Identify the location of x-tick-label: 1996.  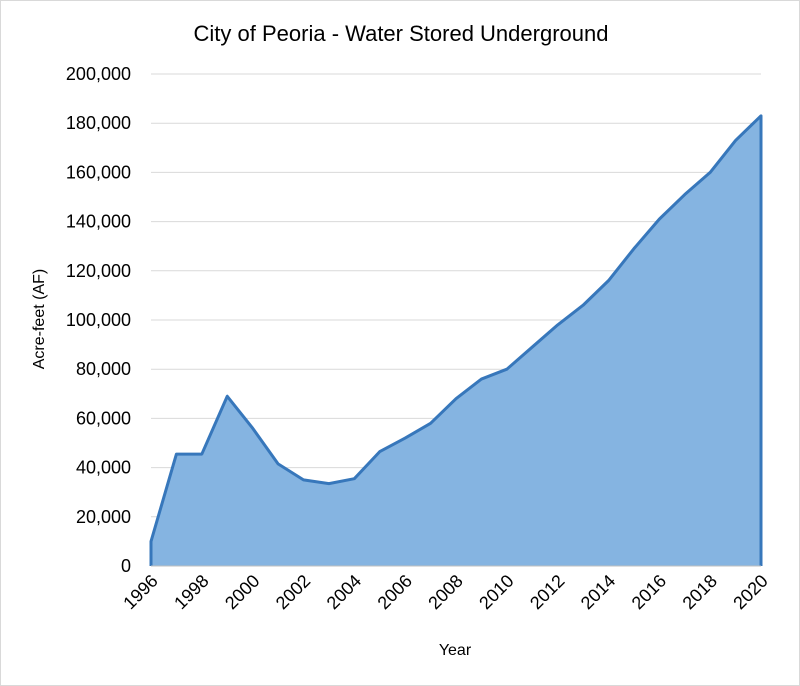
(140, 592).